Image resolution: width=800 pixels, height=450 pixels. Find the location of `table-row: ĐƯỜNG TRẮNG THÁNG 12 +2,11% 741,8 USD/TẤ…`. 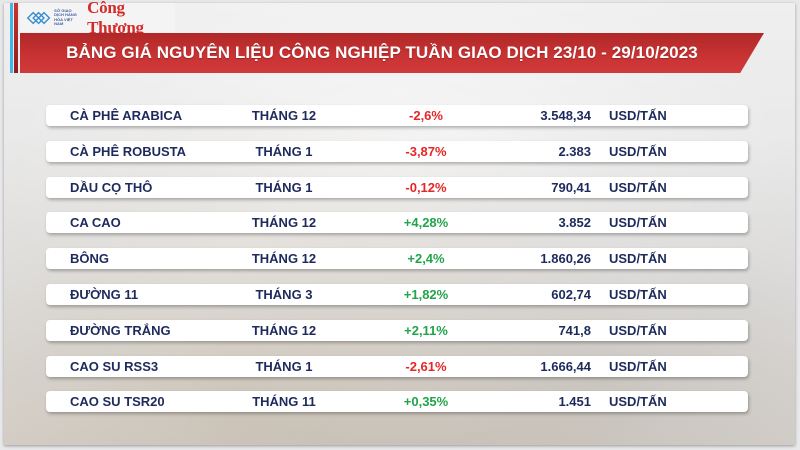

table-row: ĐƯỜNG TRẮNG THÁNG 12 +2,11% 741,8 USD/TẤ… is located at coordinates (397, 330).